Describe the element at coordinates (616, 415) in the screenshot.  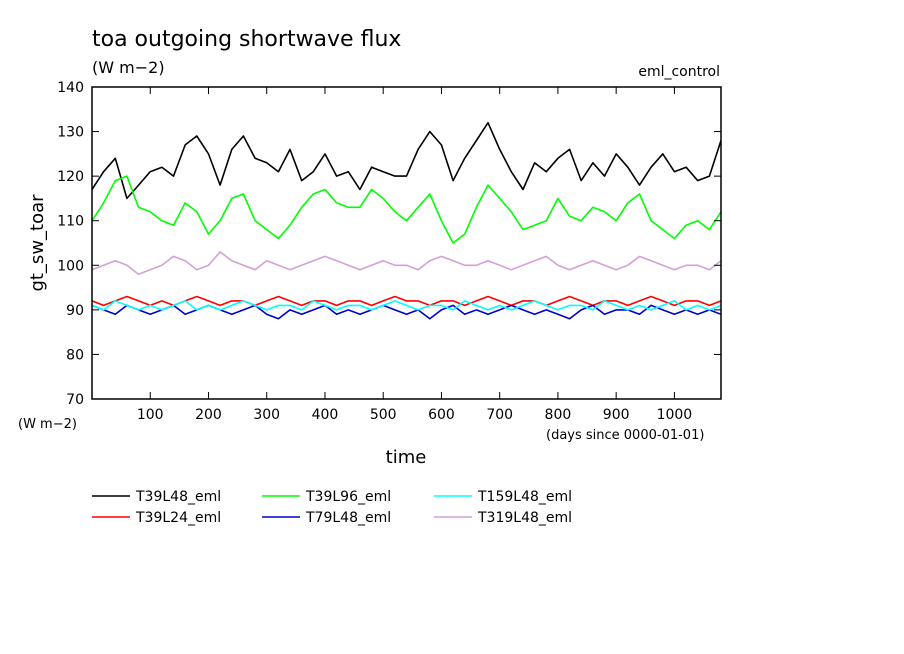
I see `x-tick-label: 900` at that location.